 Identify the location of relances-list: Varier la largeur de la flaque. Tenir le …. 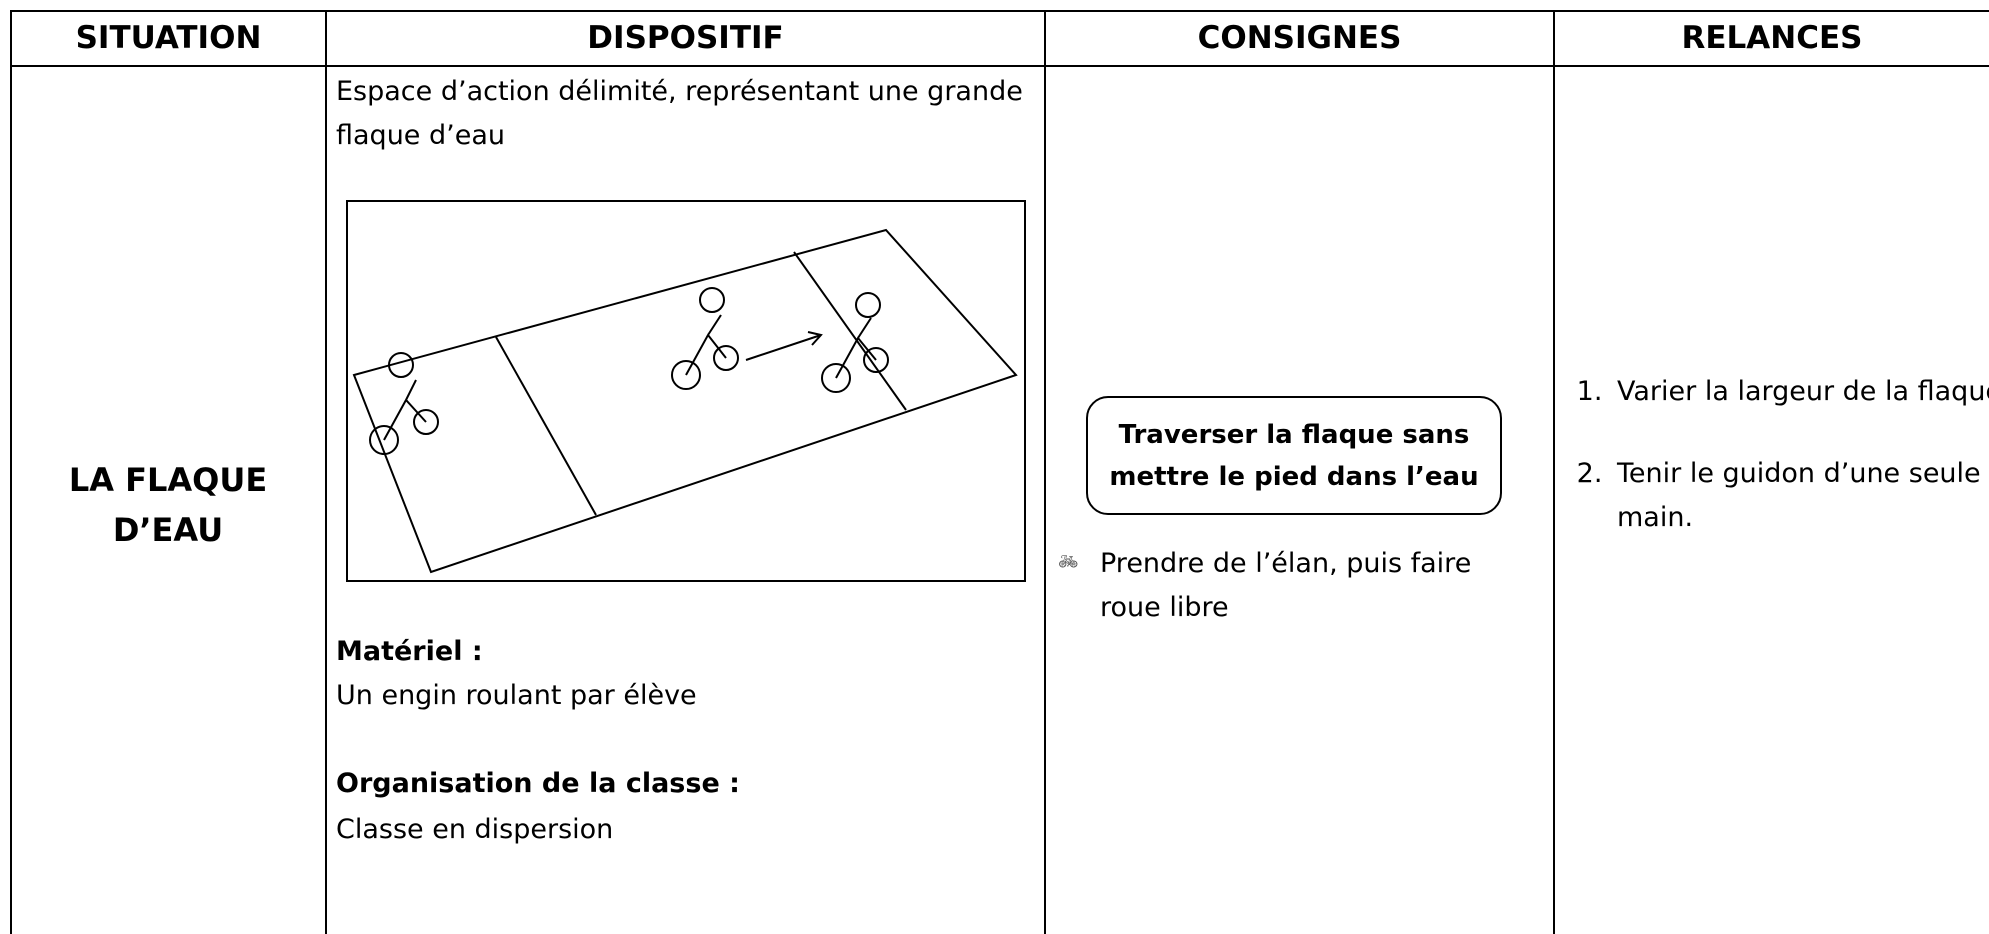
(1776, 474).